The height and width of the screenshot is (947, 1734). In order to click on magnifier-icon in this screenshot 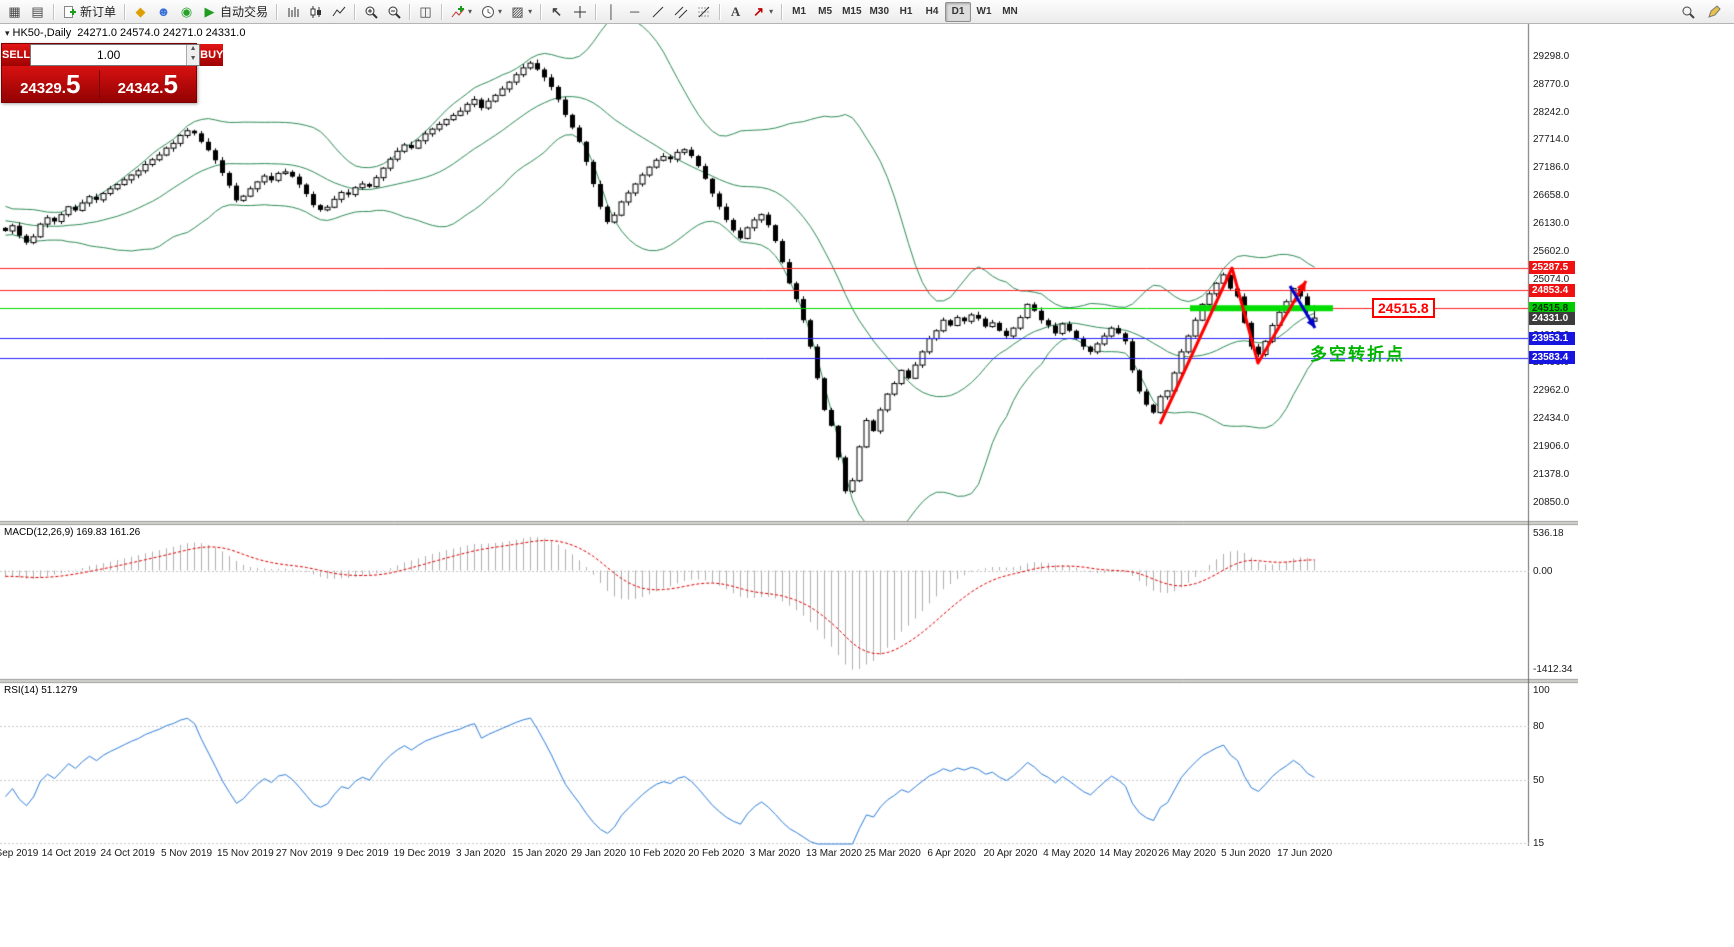, I will do `click(1687, 11)`.